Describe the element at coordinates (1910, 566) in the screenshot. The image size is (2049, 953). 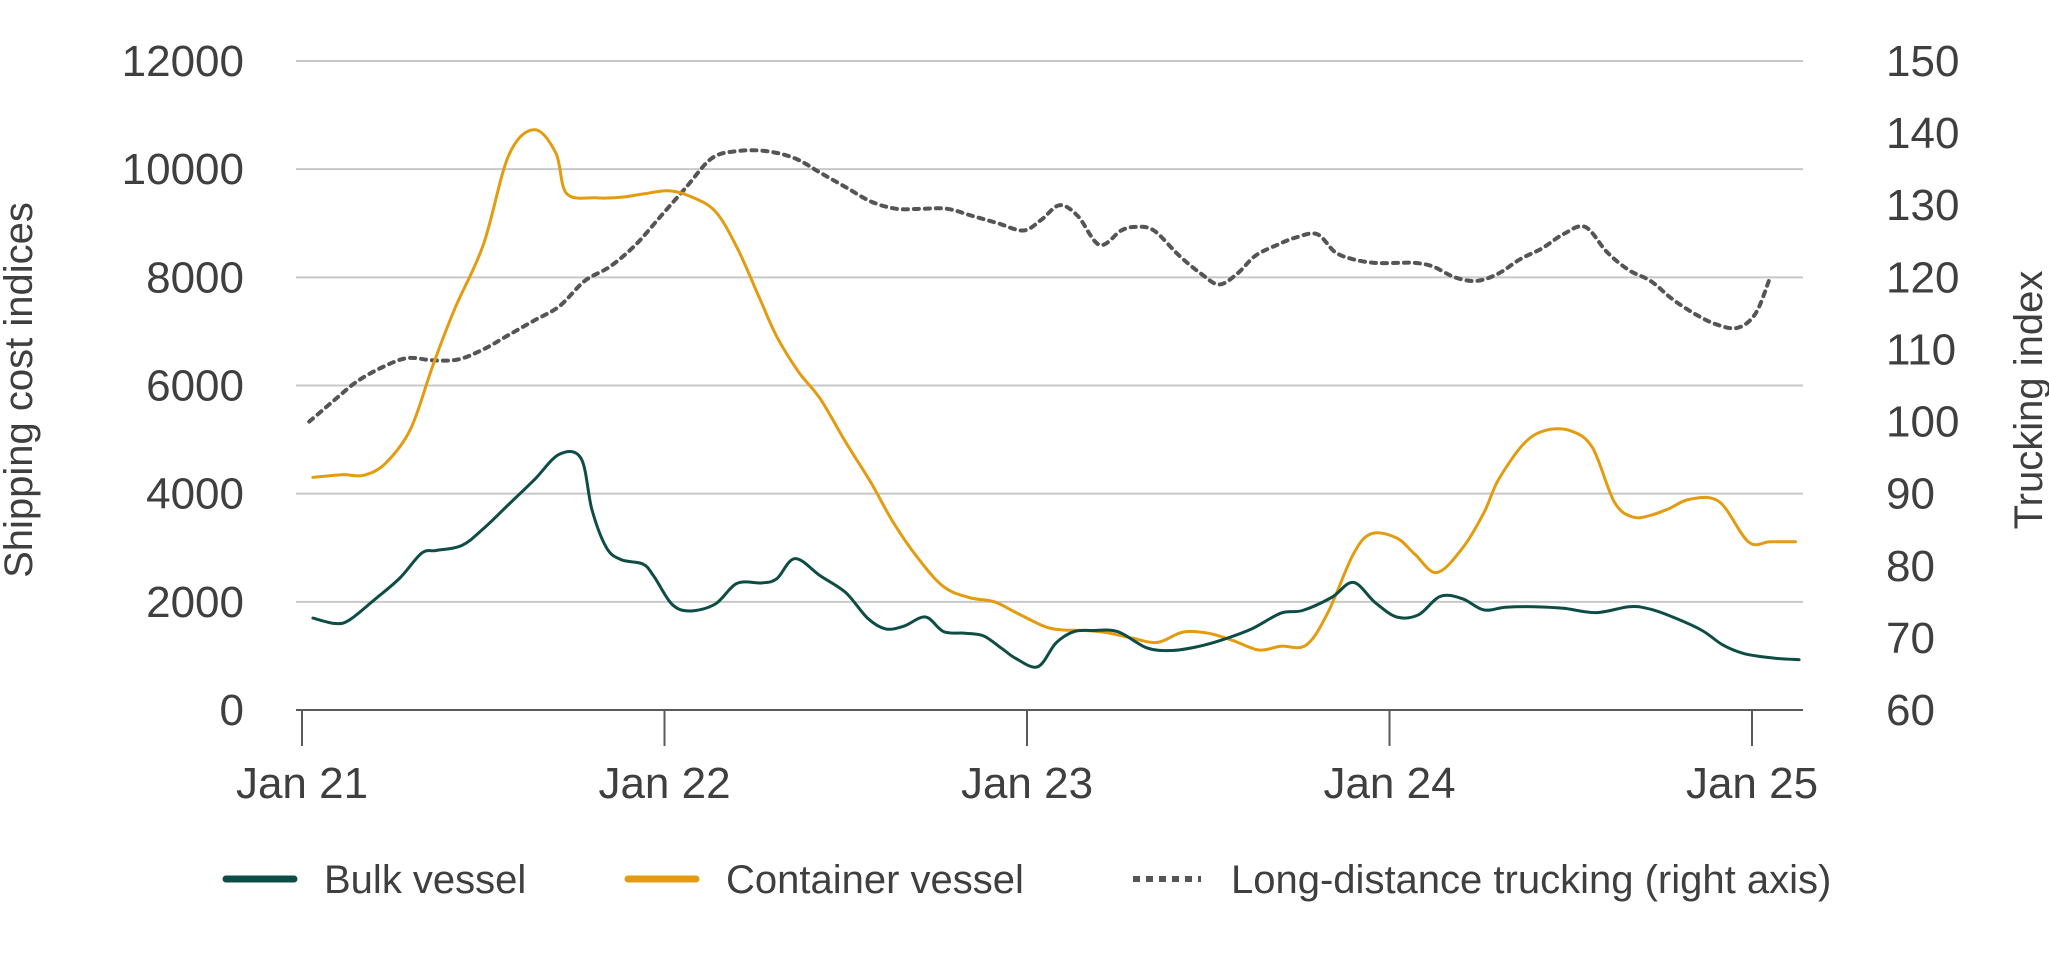
I see `right-tick-label: 80` at that location.